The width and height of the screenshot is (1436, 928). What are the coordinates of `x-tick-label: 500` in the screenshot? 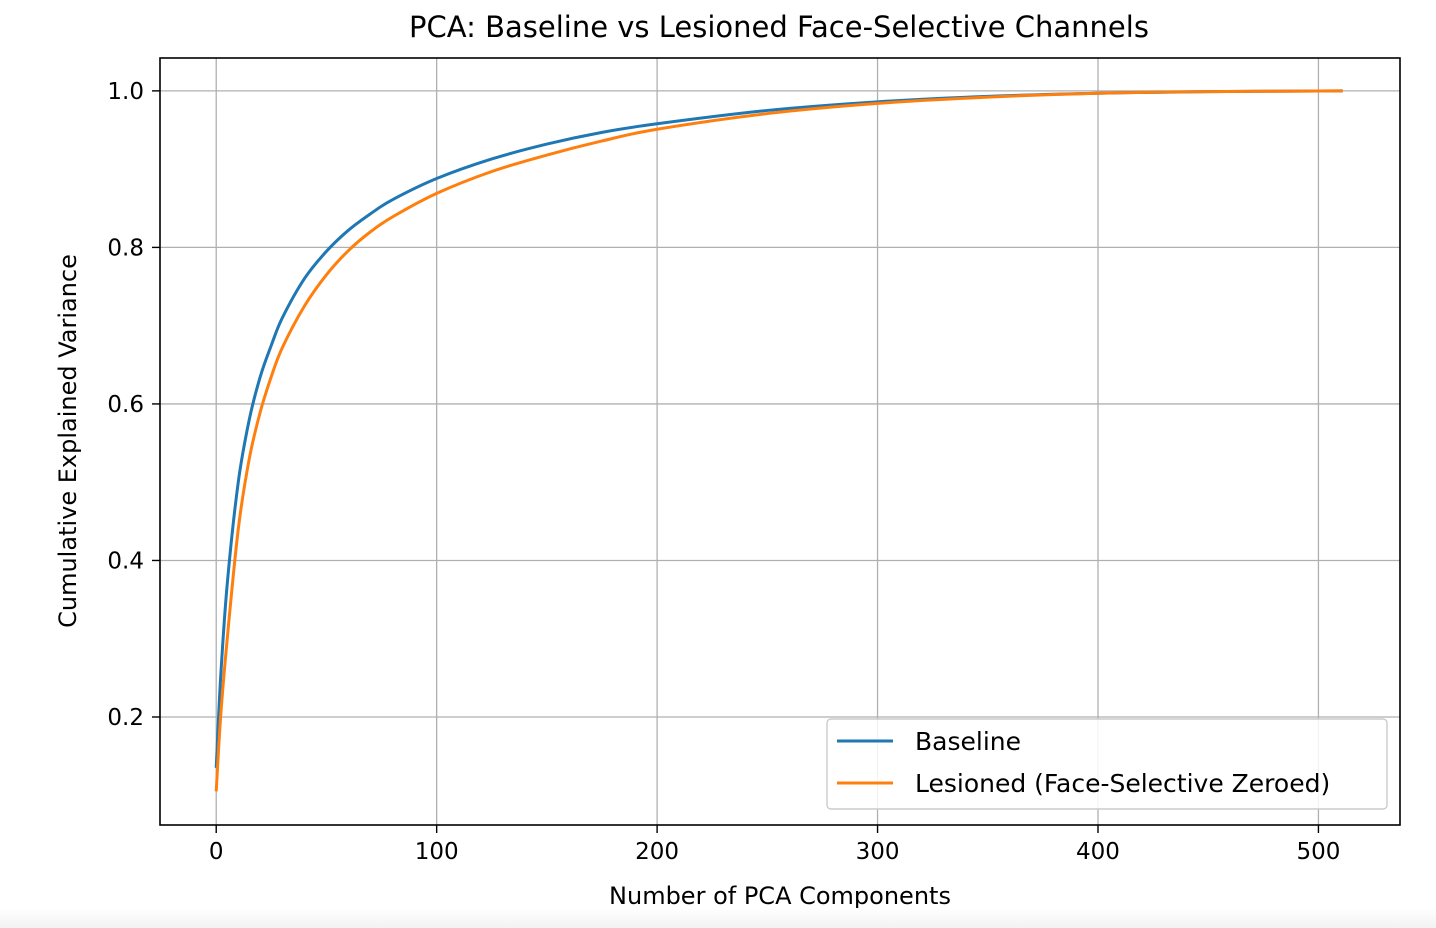 It's located at (1318, 852).